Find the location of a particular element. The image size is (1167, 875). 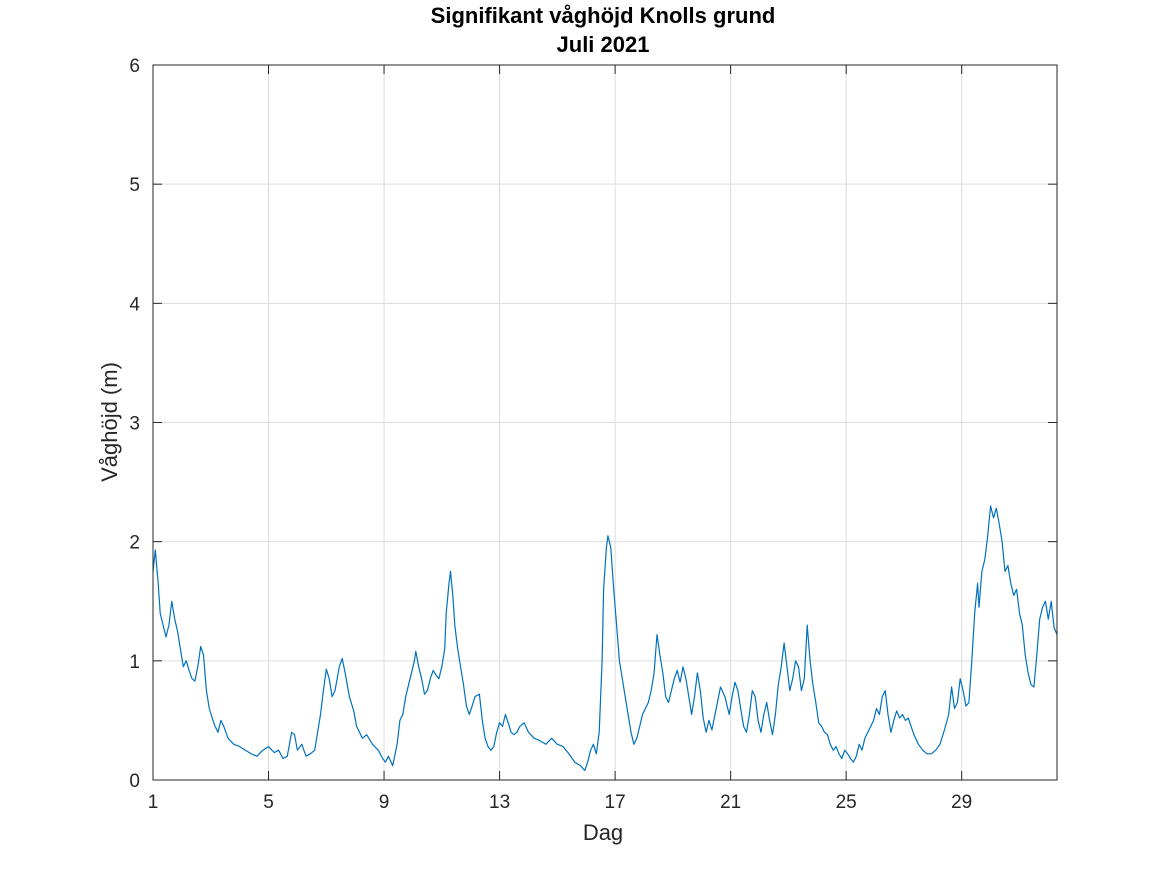

chart-title-line-1: Signifikant våghöjd Knolls grund is located at coordinates (603, 15).